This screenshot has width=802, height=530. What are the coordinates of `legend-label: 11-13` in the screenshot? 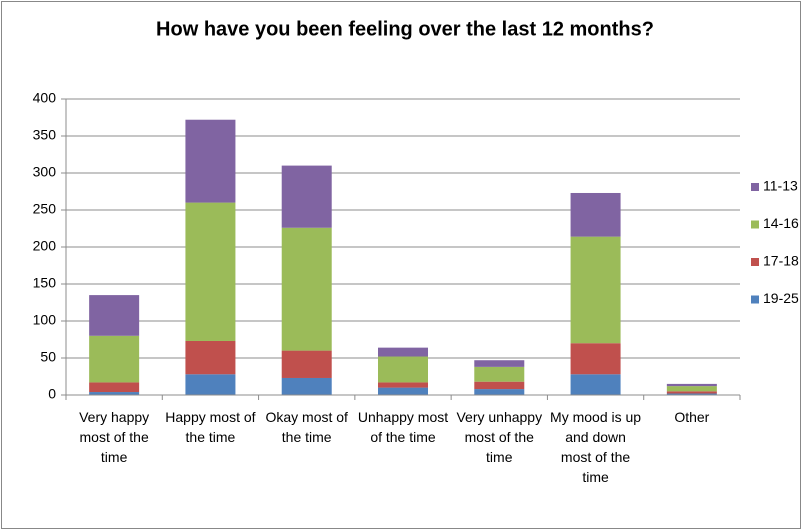 It's located at (780, 186).